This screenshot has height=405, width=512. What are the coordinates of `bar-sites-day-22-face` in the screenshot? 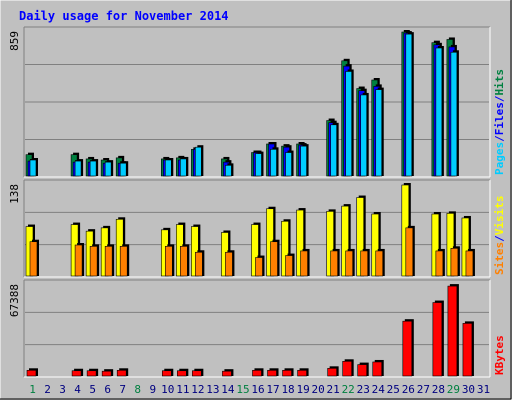 It's located at (349, 263).